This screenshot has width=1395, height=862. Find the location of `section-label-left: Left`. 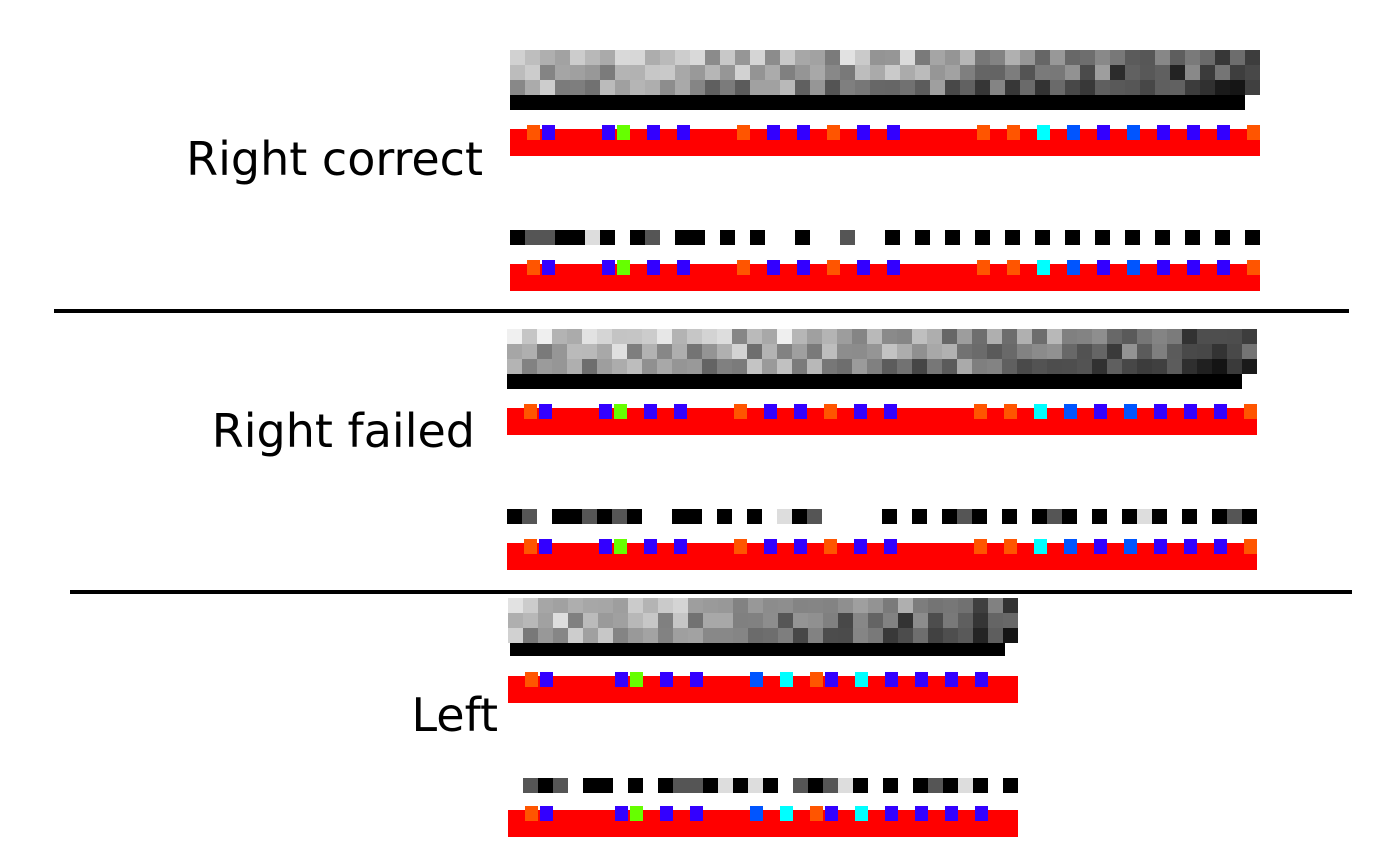

section-label-left: Left is located at coordinates (454, 715).